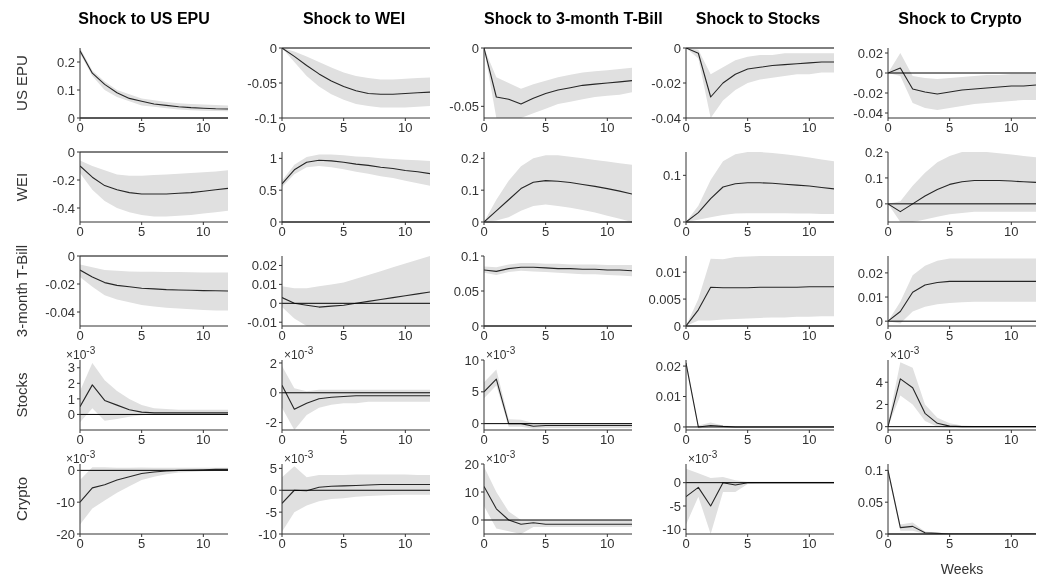 The width and height of the screenshot is (1057, 583). I want to click on y-tick-label: -0.01, so click(262, 322).